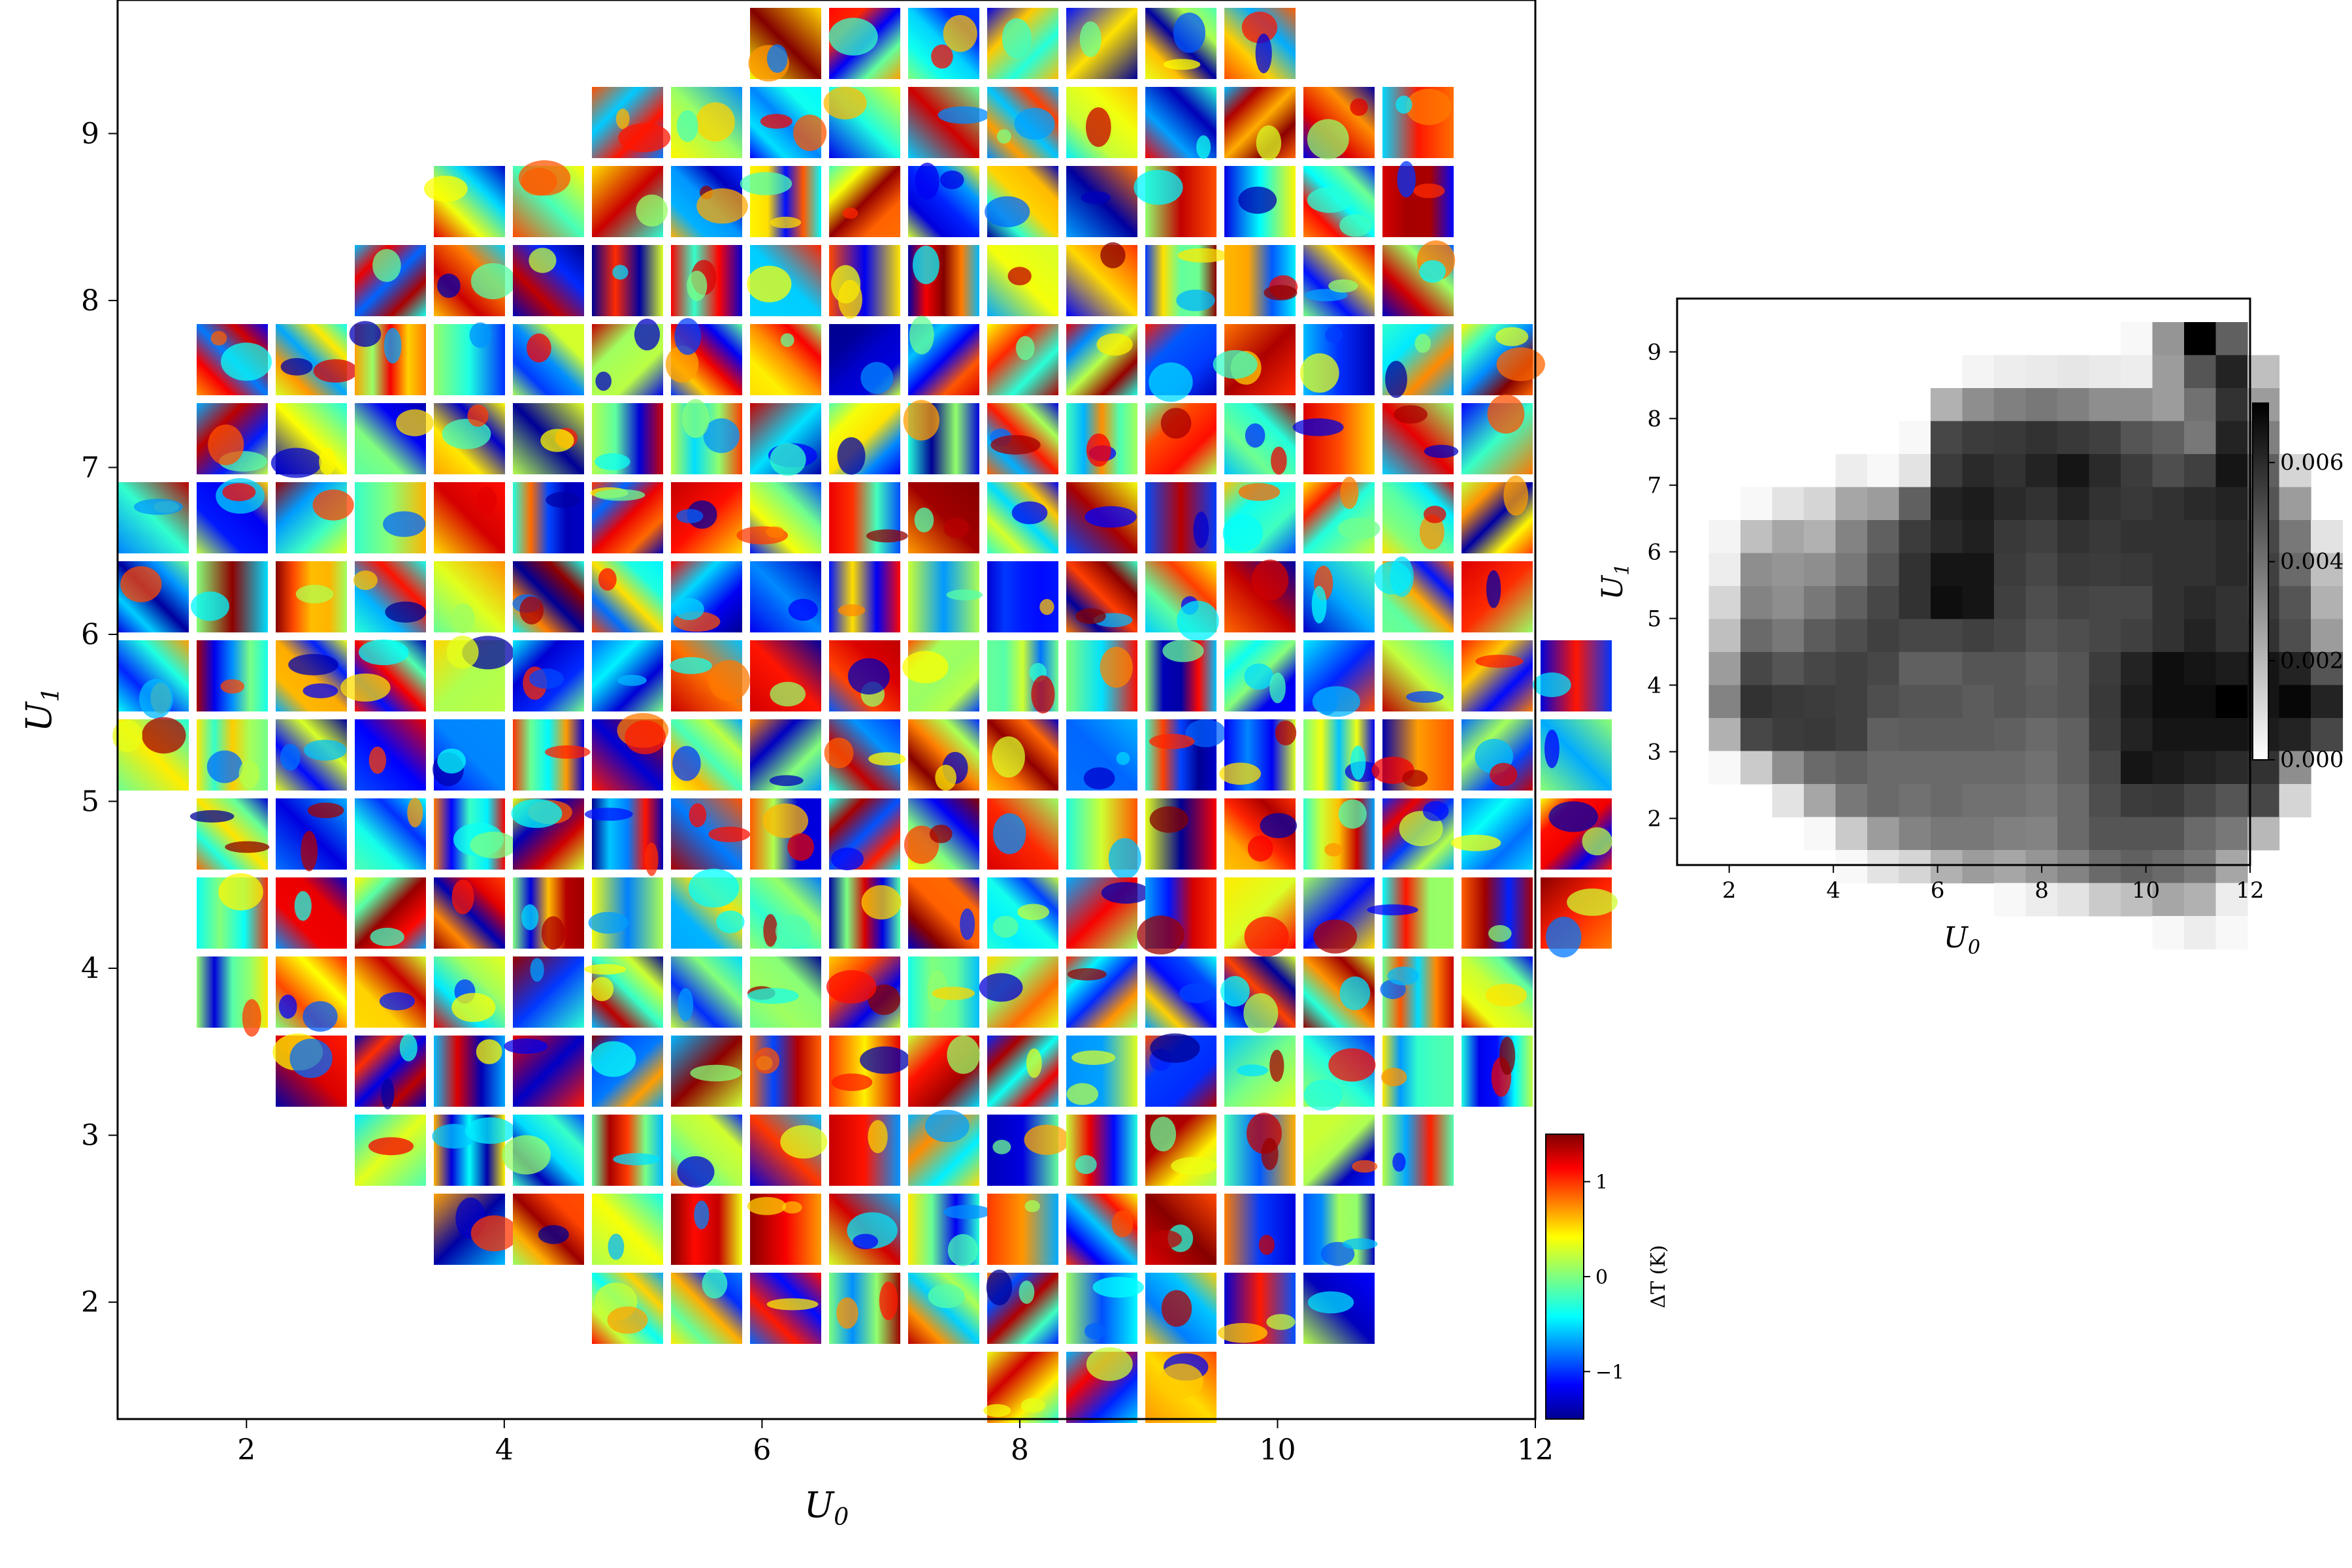 Image resolution: width=2352 pixels, height=1568 pixels. Describe the element at coordinates (90, 968) in the screenshot. I see `y-tick-label: 4` at that location.